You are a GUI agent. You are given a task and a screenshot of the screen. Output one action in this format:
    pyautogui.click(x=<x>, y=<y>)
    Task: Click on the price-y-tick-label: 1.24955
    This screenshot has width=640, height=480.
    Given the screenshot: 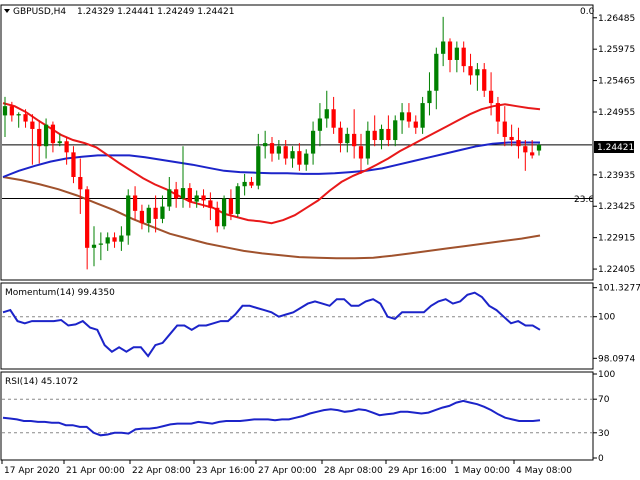 What is the action you would take?
    pyautogui.click(x=616, y=113)
    